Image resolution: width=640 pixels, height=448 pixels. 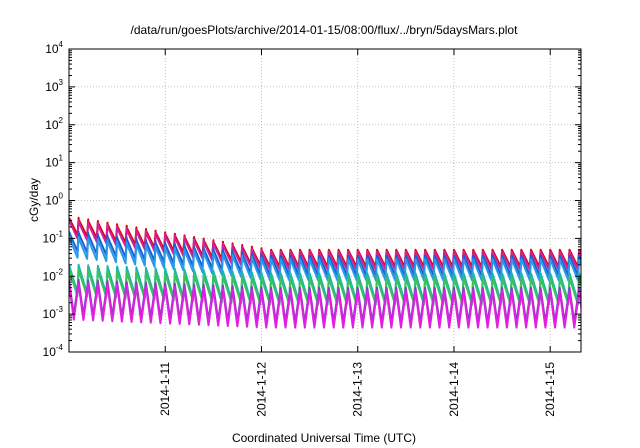 What do you see at coordinates (261, 389) in the screenshot?
I see `x-tick-label: 2014-1-12` at bounding box center [261, 389].